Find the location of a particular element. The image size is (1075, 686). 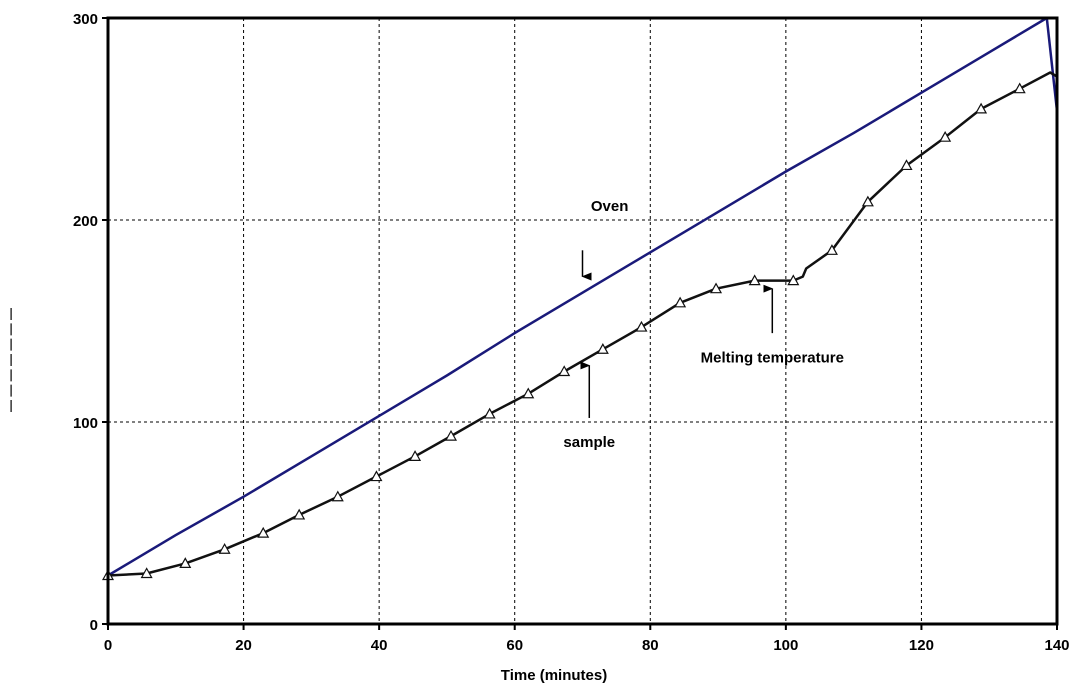

sample-annotation-label: sample is located at coordinates (589, 442).